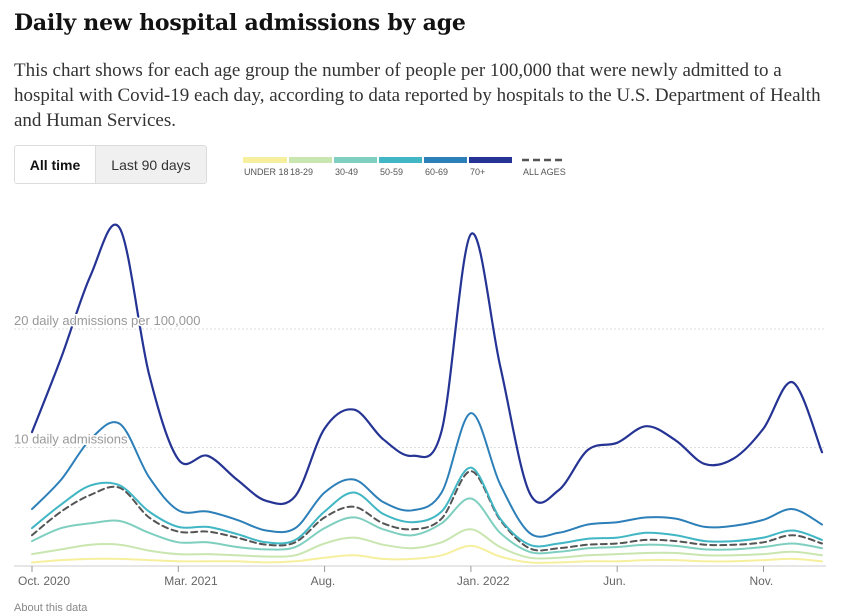  Describe the element at coordinates (614, 581) in the screenshot. I see `x-tick-label: Jun.` at that location.